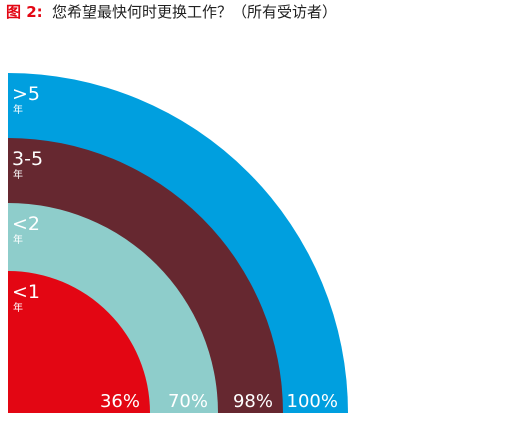 The height and width of the screenshot is (426, 519). I want to click on ring-sector, so click(79, 342).